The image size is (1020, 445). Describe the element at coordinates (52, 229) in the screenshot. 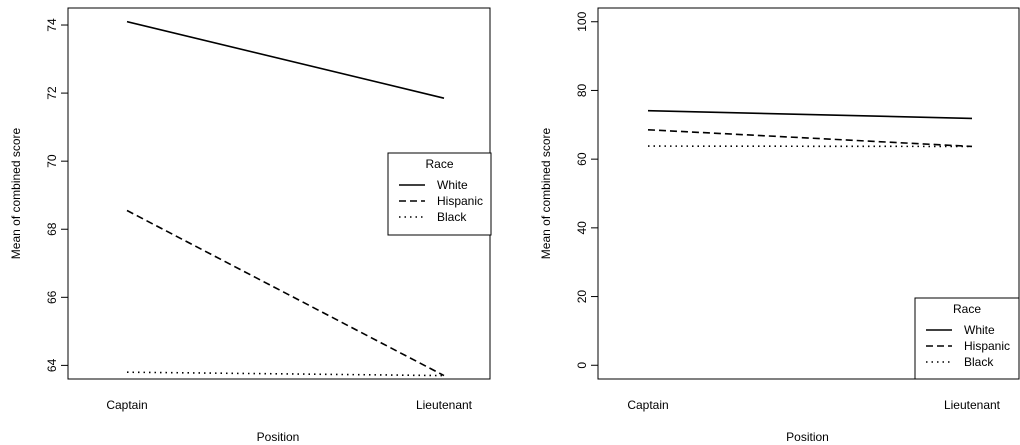

I see `y-tick-label: 68` at that location.